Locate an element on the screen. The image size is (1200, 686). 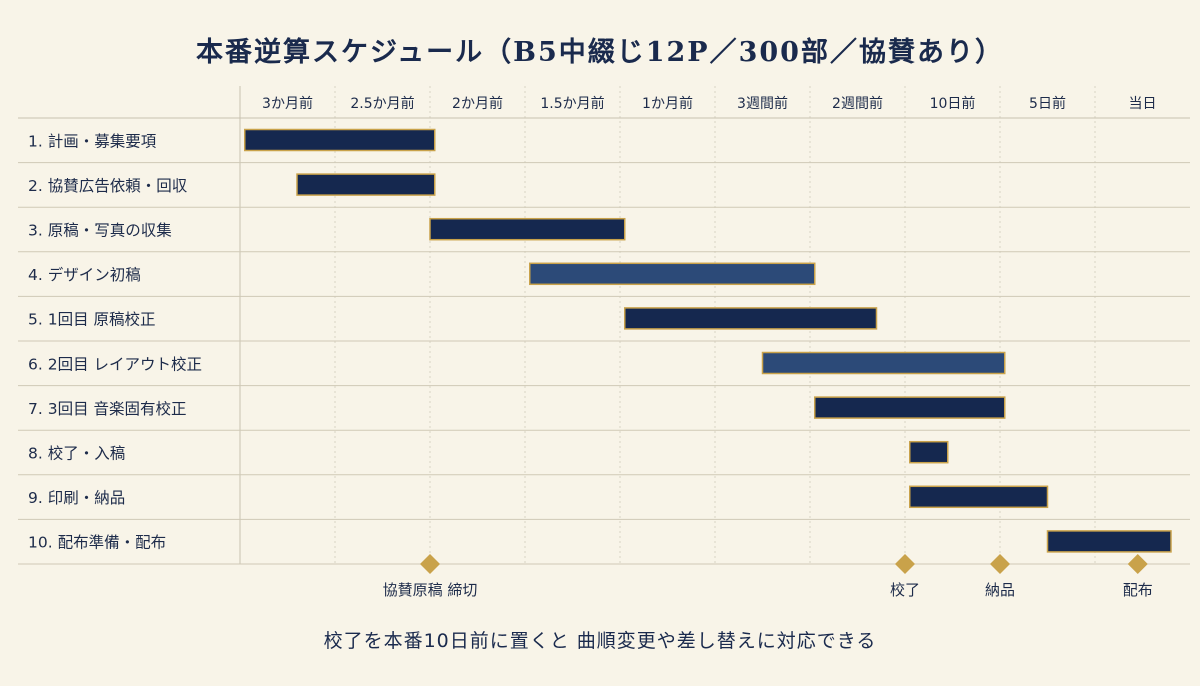
column-header: 10日前 is located at coordinates (953, 103).